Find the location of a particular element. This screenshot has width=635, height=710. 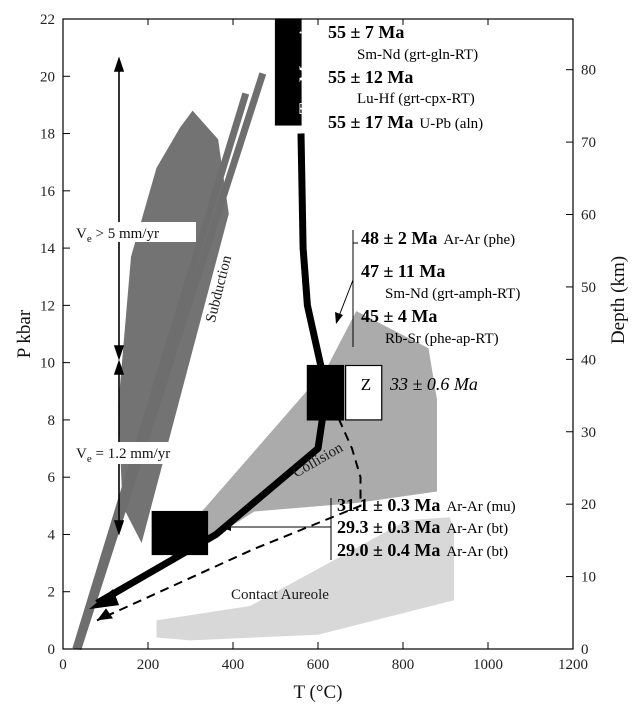

y2-tick-label-10: 10 is located at coordinates (588, 578).